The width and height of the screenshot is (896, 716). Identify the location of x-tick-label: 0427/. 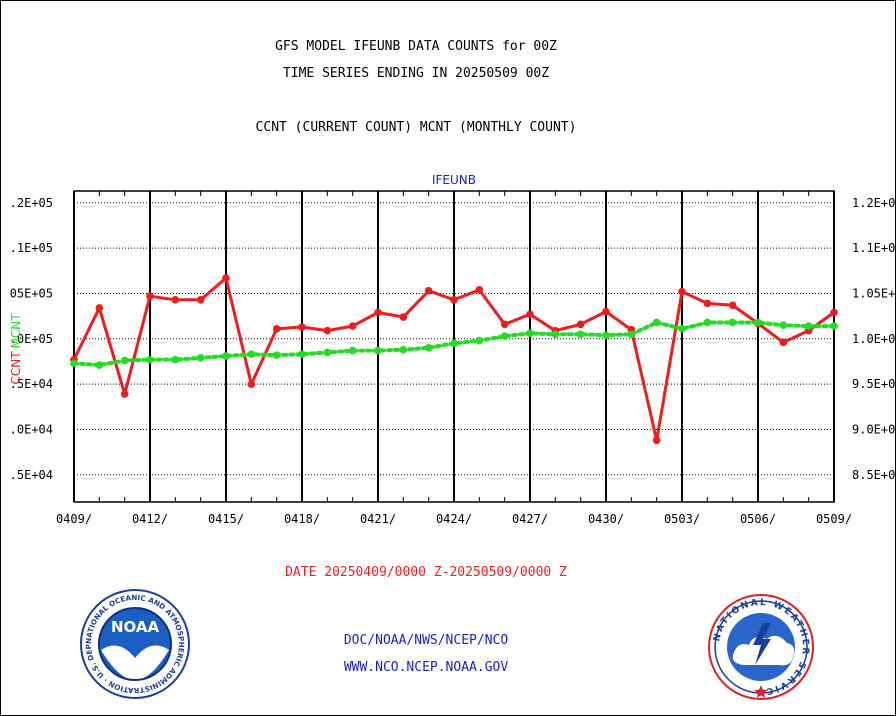
(530, 519).